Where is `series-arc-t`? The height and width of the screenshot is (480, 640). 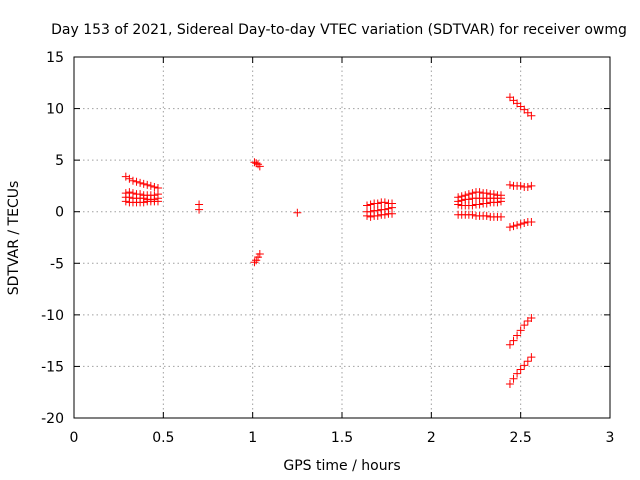
series-arc-t is located at coordinates (520, 370).